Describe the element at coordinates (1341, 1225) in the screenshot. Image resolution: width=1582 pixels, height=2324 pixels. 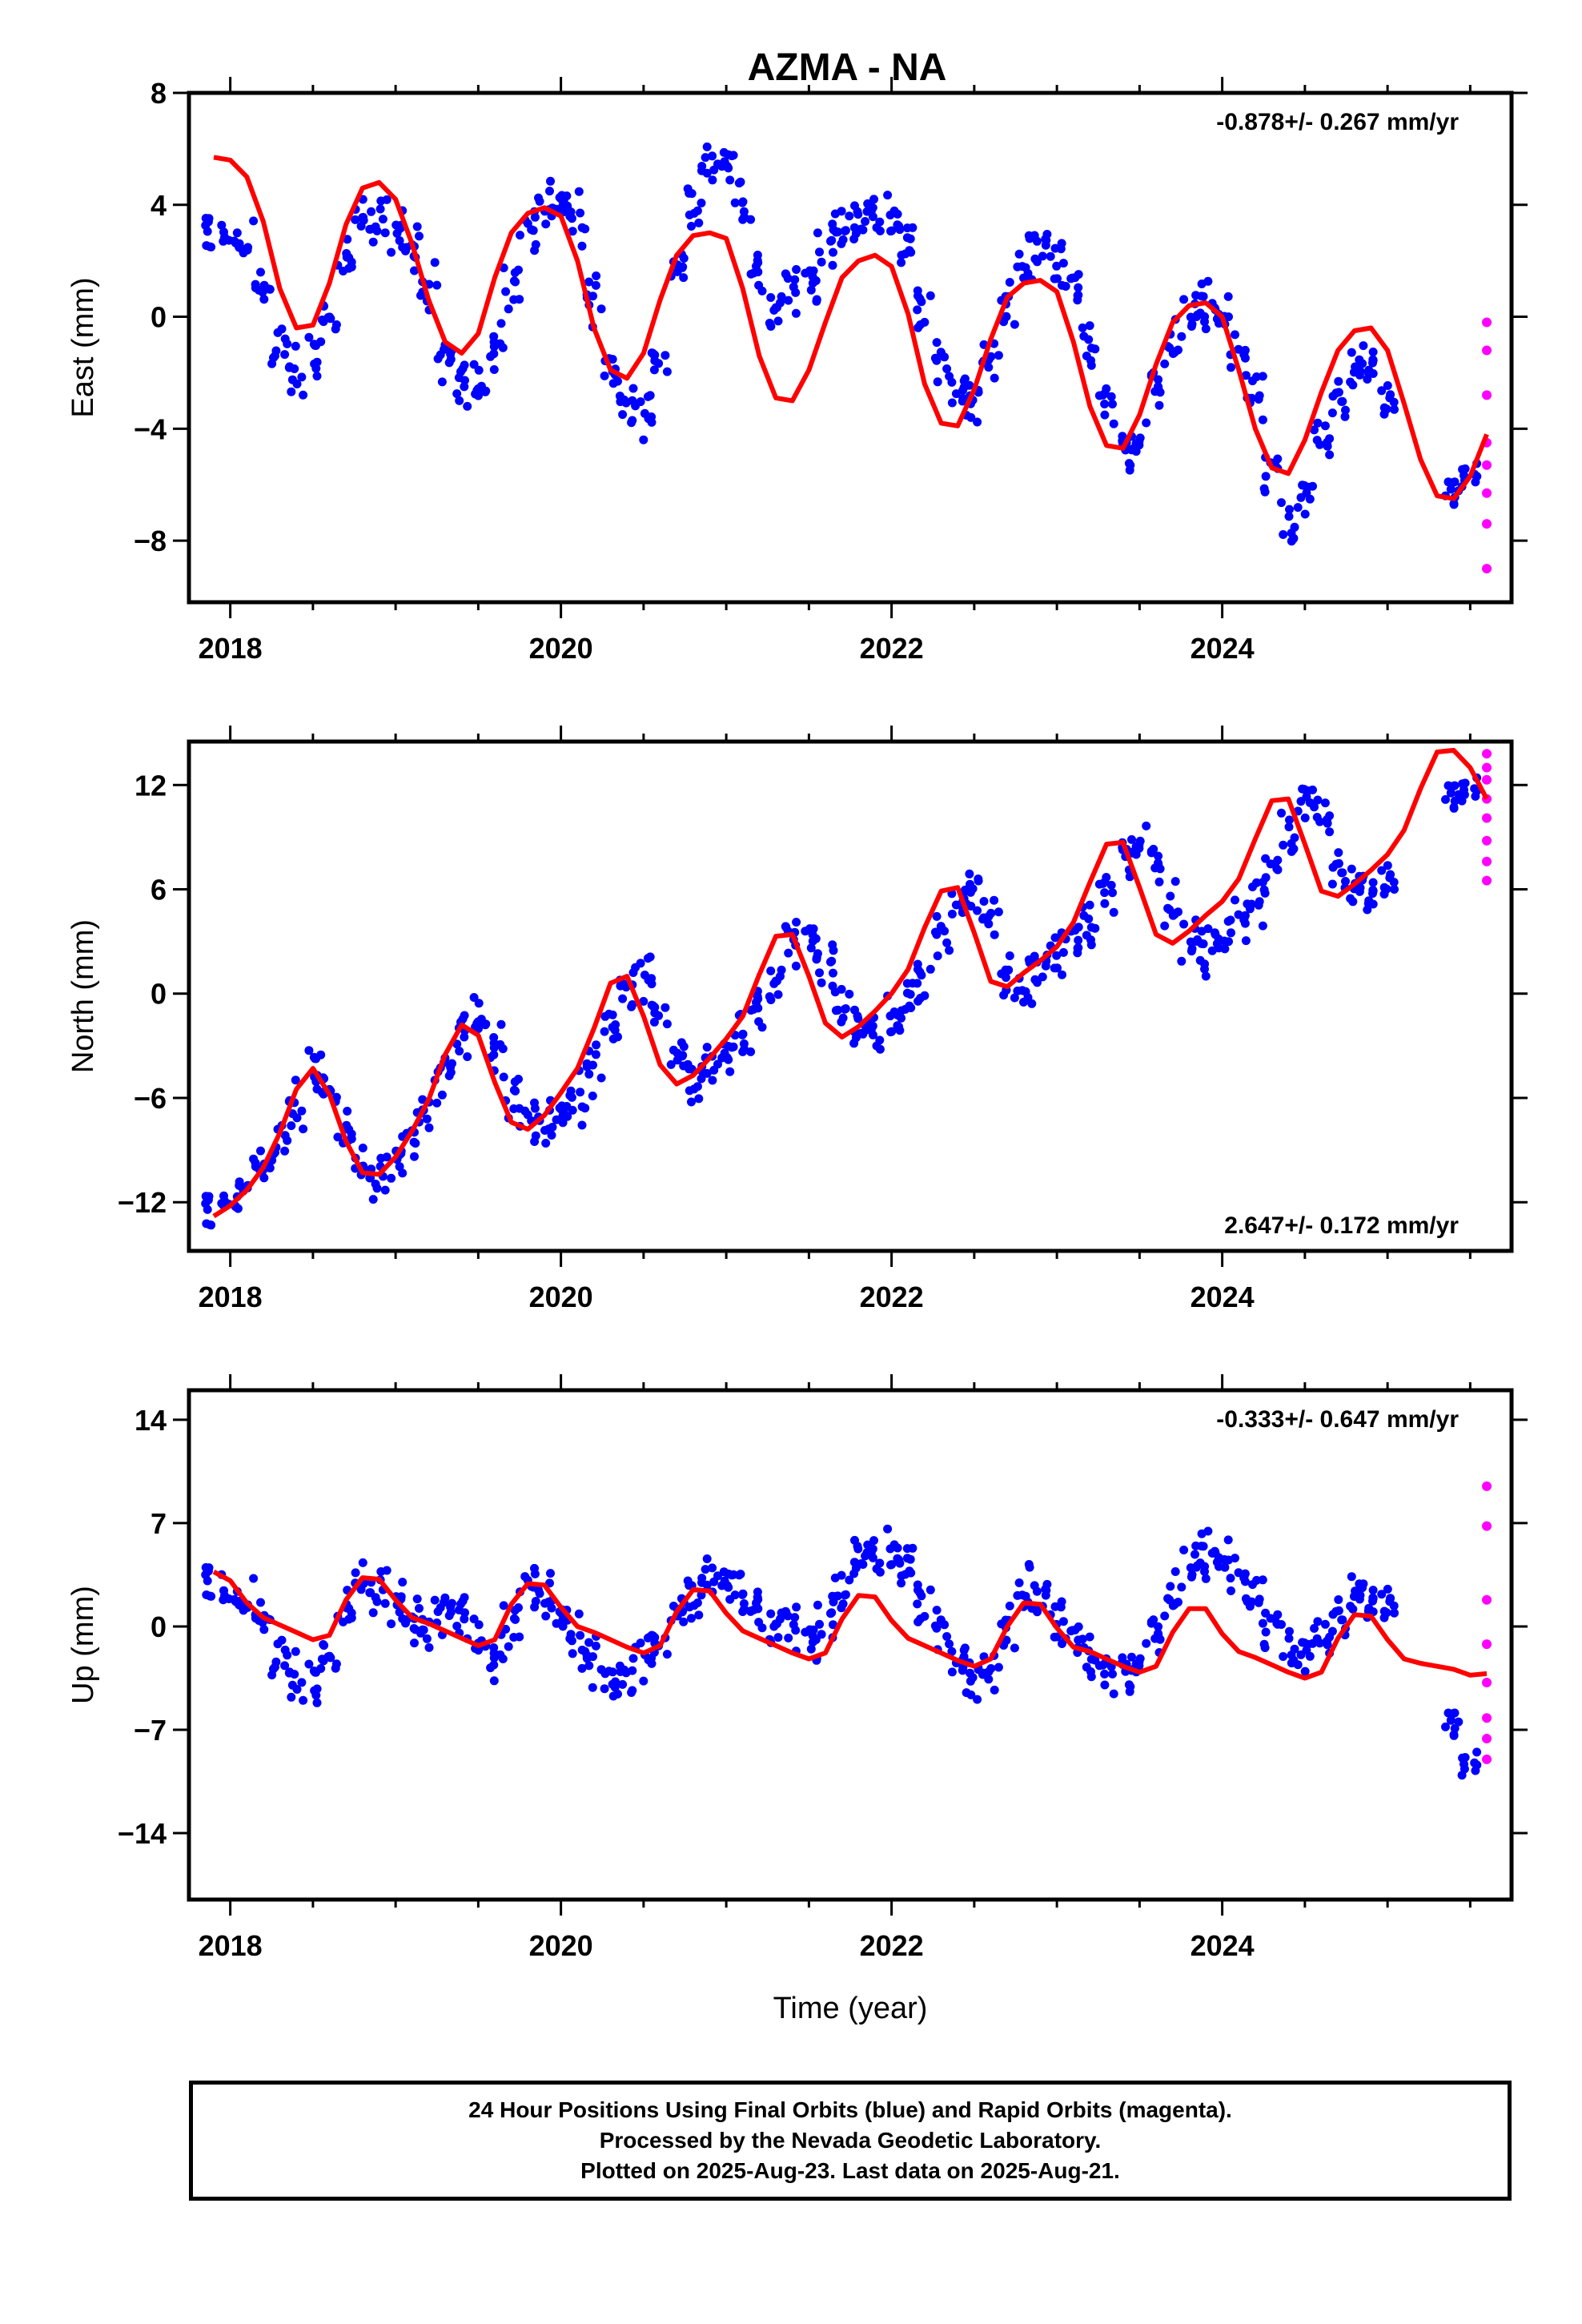
I see `rate-label: 2.647+/- 0.172 mm/yr` at that location.